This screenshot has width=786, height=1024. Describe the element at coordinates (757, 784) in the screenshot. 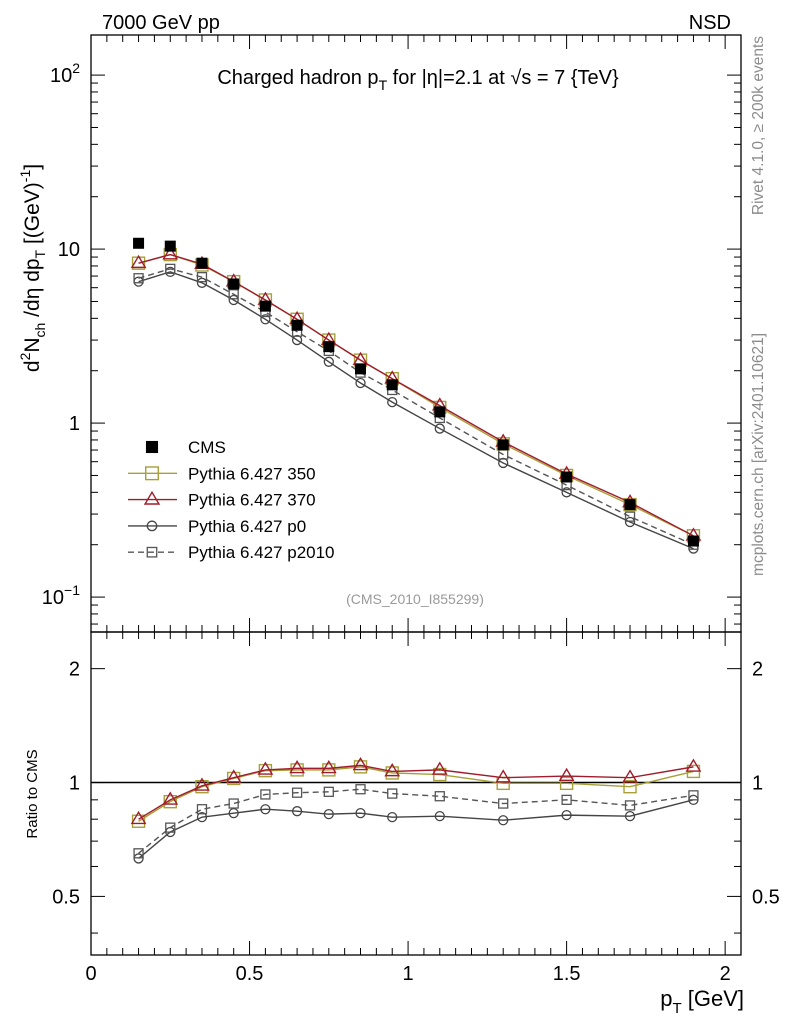

I see `ratio-y-tick-label-right: 1` at that location.